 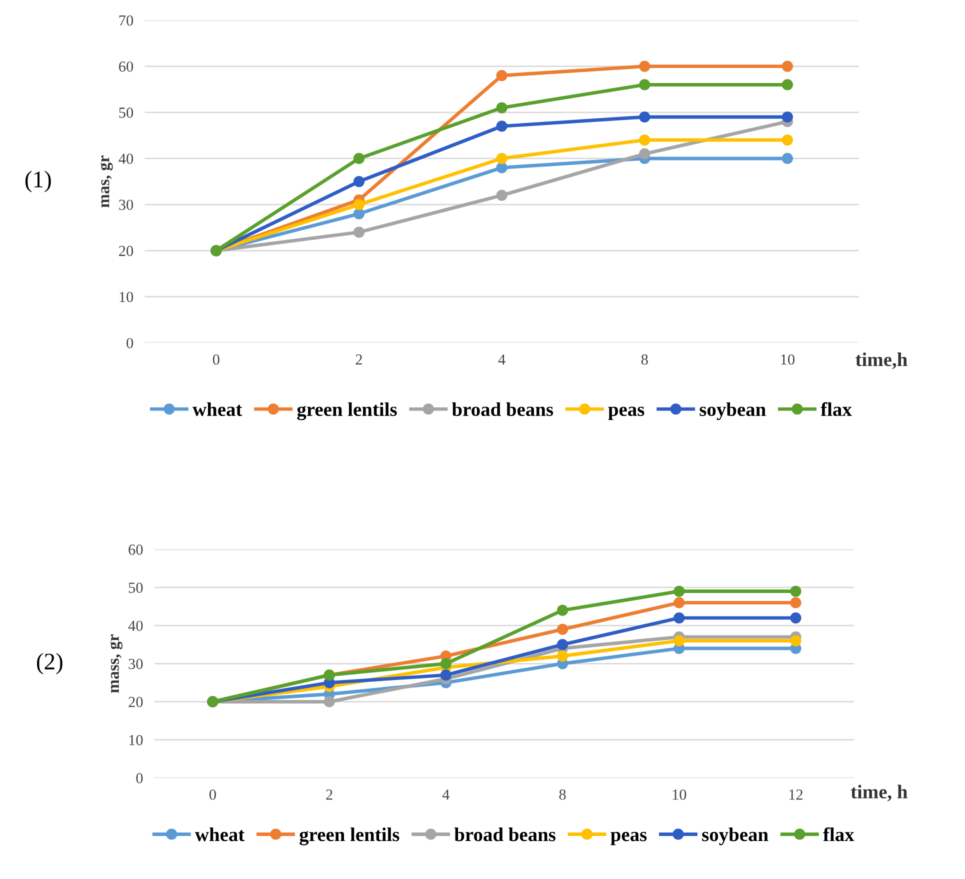 What do you see at coordinates (106, 181) in the screenshot?
I see `y-axis-title: mas, gr` at bounding box center [106, 181].